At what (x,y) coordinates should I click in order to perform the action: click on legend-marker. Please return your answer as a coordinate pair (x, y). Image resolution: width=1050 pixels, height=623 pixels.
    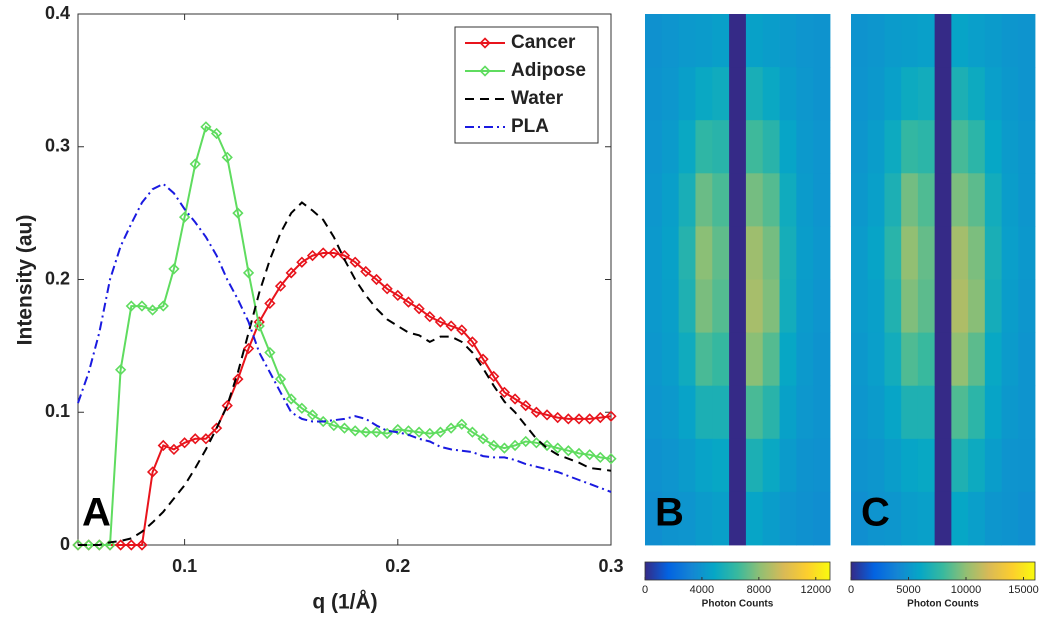
    Looking at the image, I should click on (485, 43).